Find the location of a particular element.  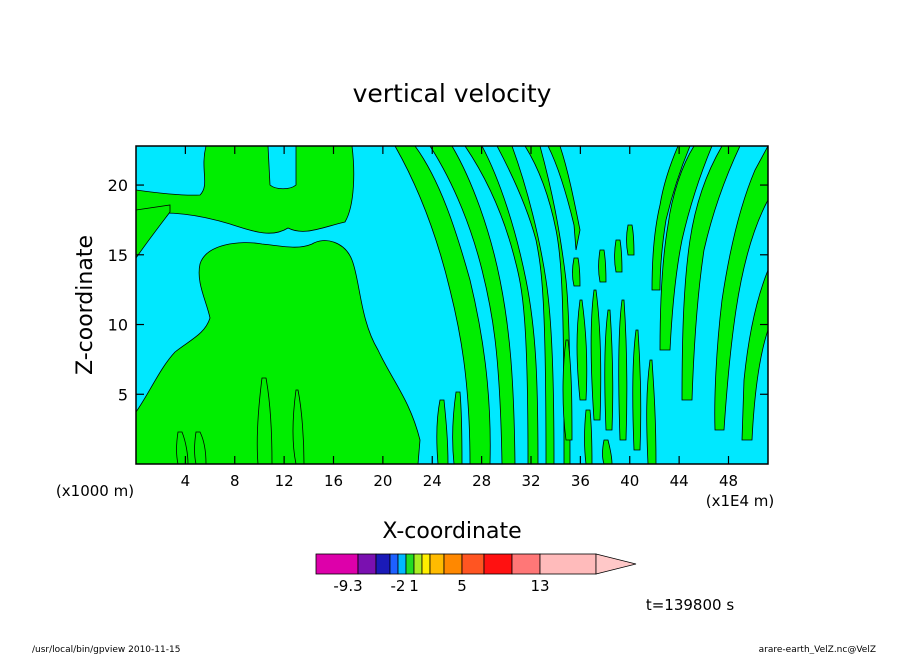

y-tick-label: 5 is located at coordinates (123, 394).